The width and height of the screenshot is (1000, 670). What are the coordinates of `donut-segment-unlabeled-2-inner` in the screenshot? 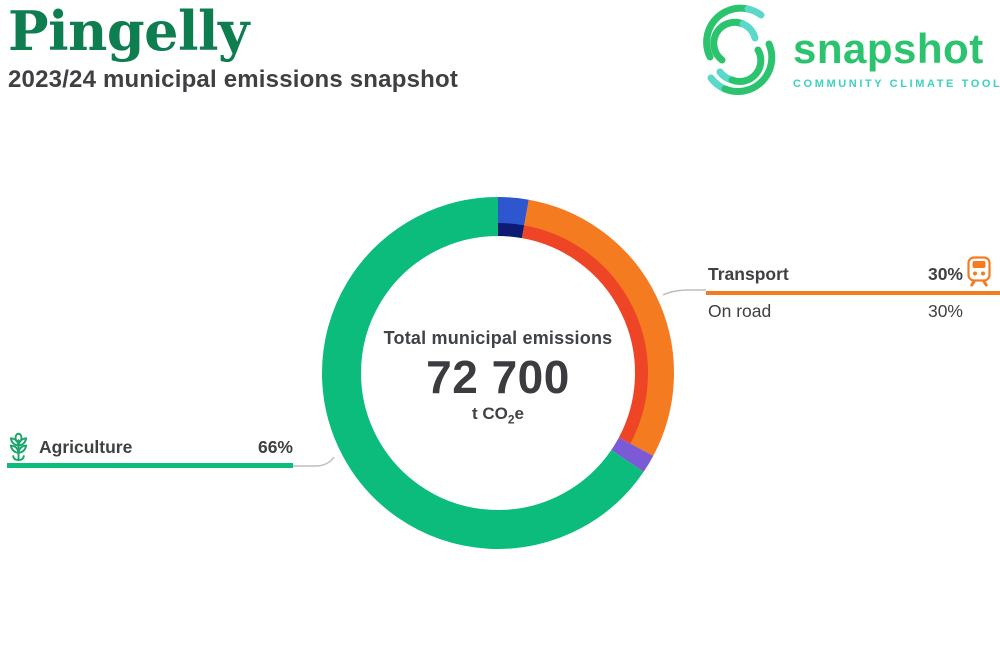 It's located at (621, 447).